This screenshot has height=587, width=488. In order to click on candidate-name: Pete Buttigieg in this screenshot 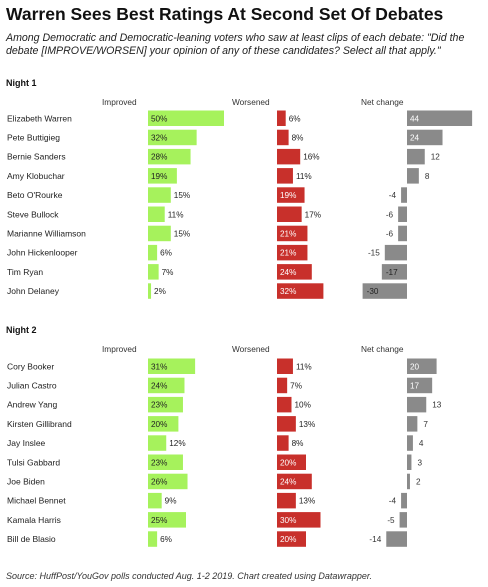, I will do `click(33, 137)`.